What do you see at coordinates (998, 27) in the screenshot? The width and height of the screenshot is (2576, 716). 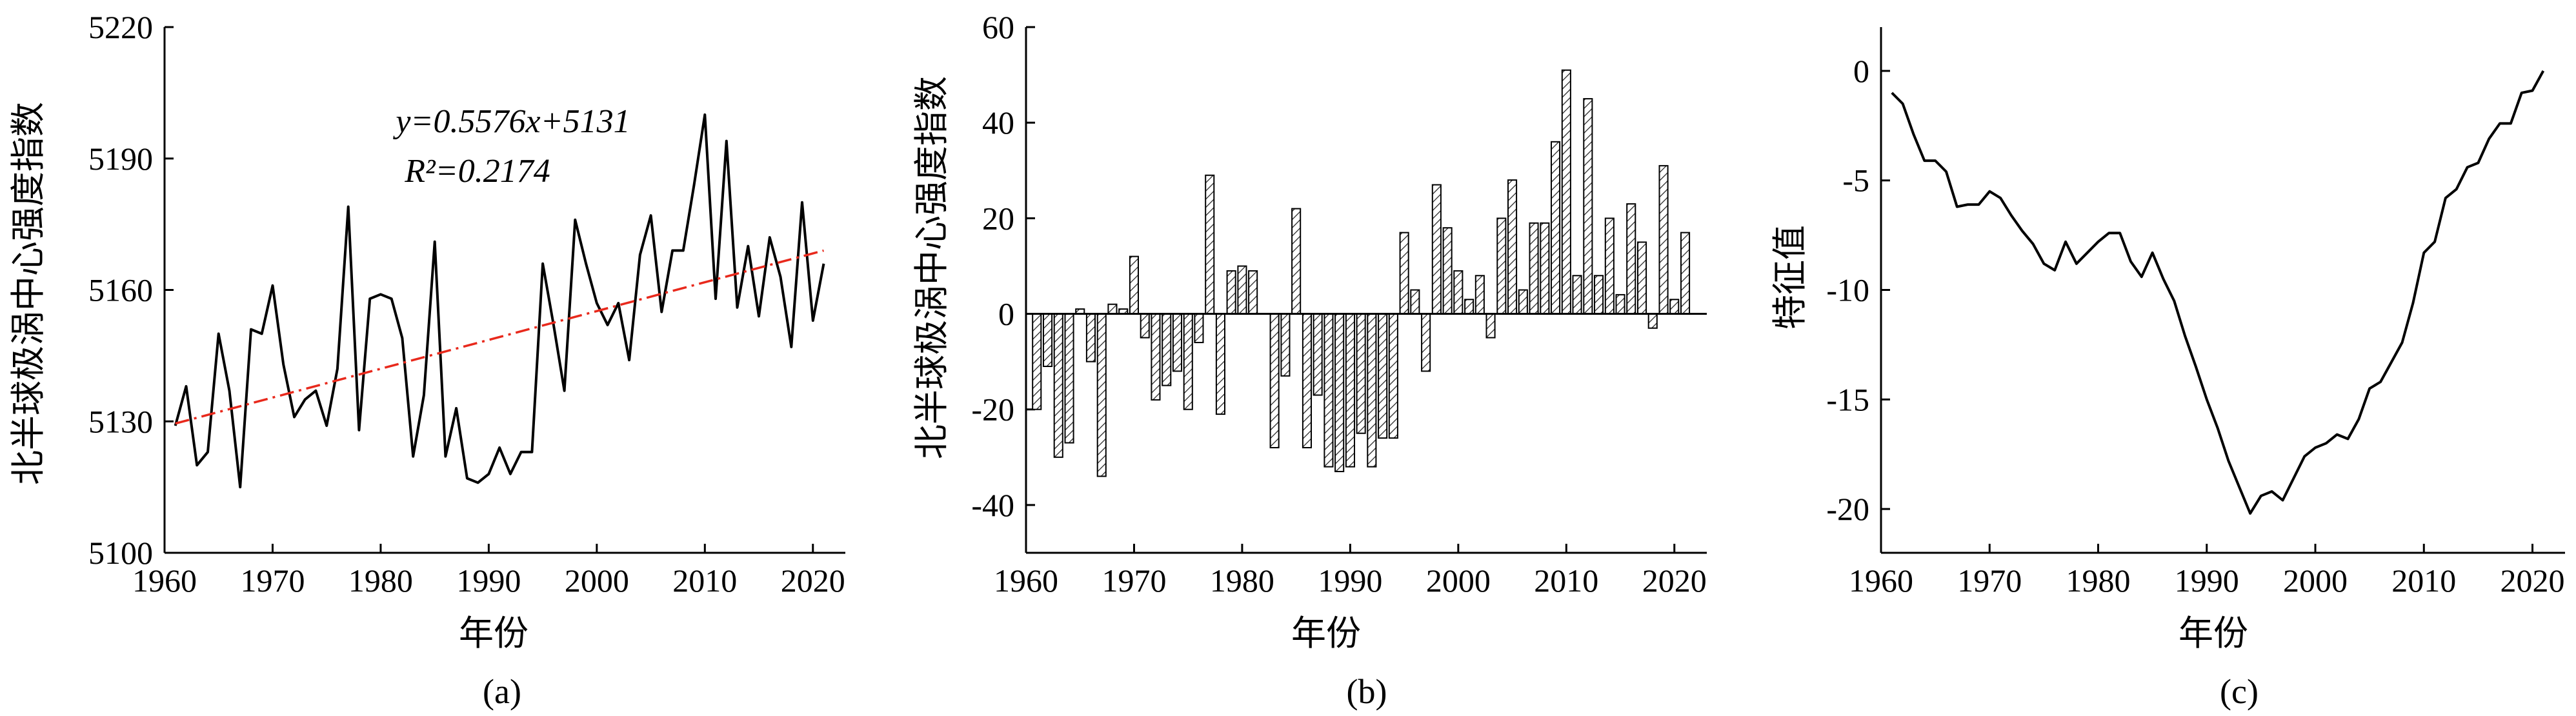 I see `b-y-tick-label: 60` at bounding box center [998, 27].